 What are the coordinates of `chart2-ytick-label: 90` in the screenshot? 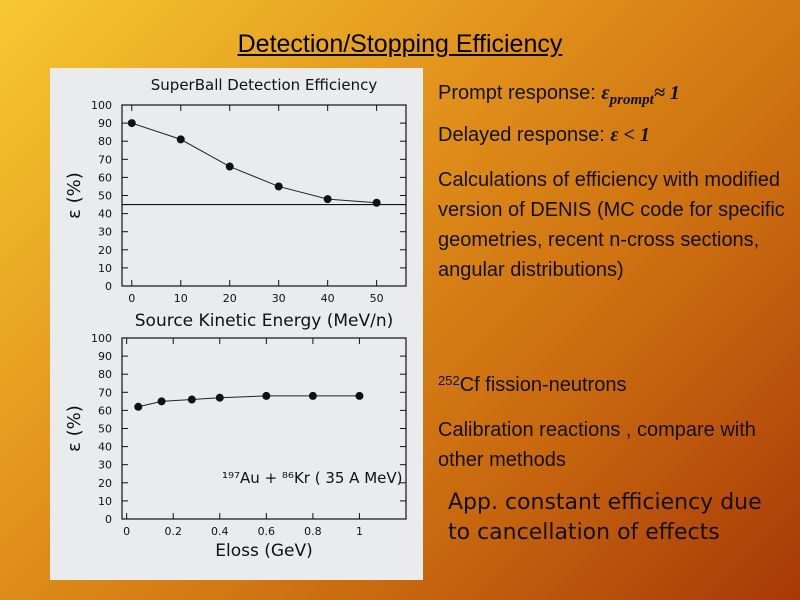 It's located at (105, 356).